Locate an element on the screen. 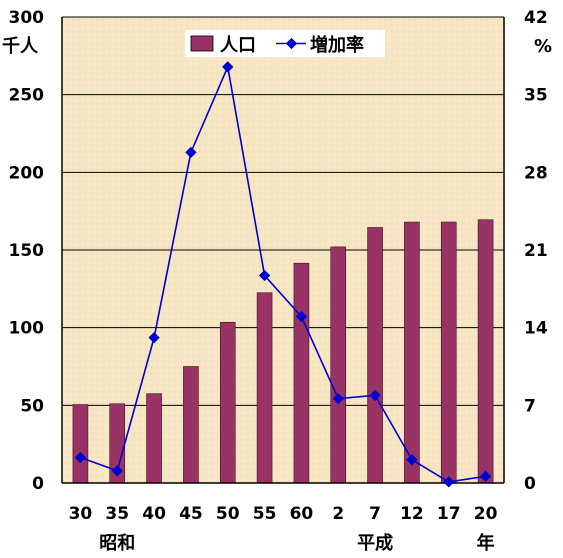  left-axis-unit: 千人 is located at coordinates (20, 46).